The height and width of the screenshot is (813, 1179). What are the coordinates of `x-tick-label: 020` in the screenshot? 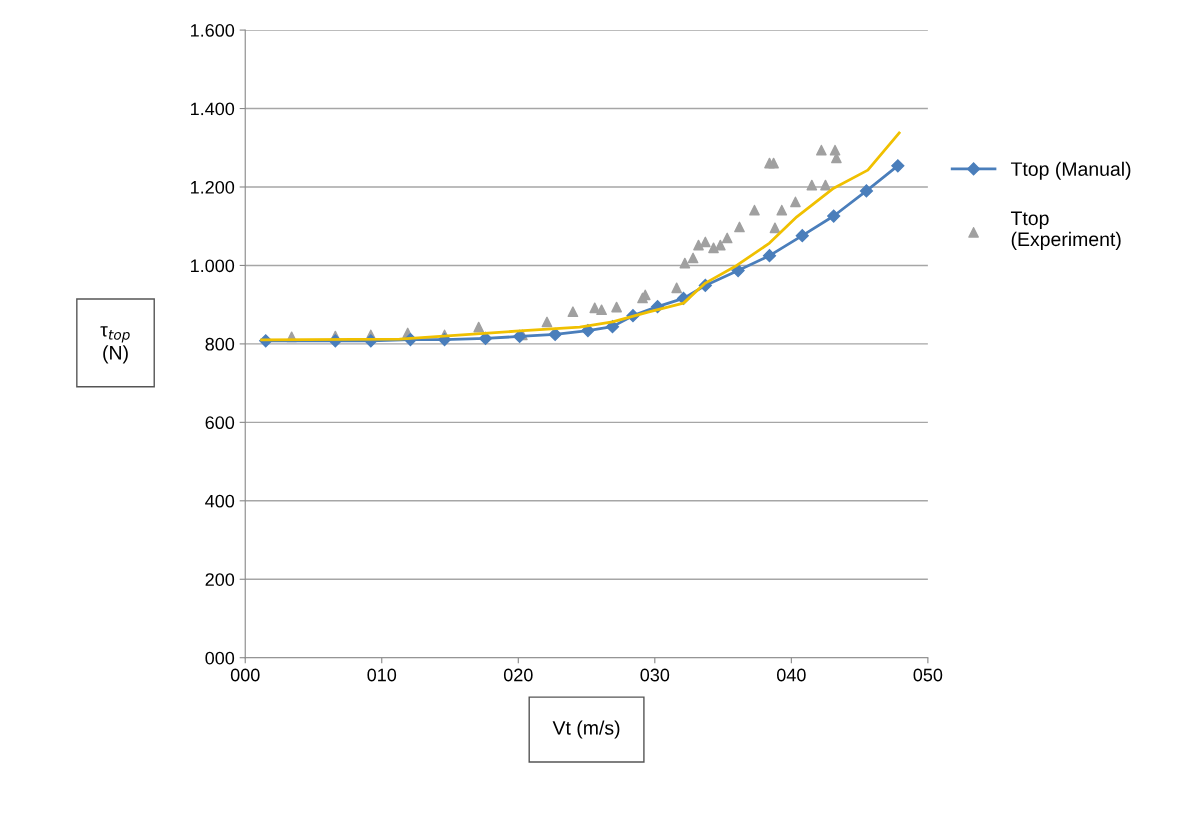 It's located at (518, 675).